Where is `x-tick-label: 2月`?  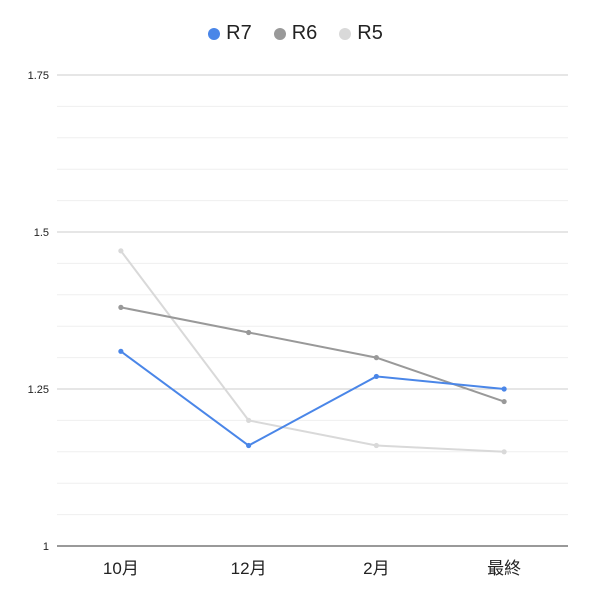
x-tick-label: 2月 is located at coordinates (376, 568).